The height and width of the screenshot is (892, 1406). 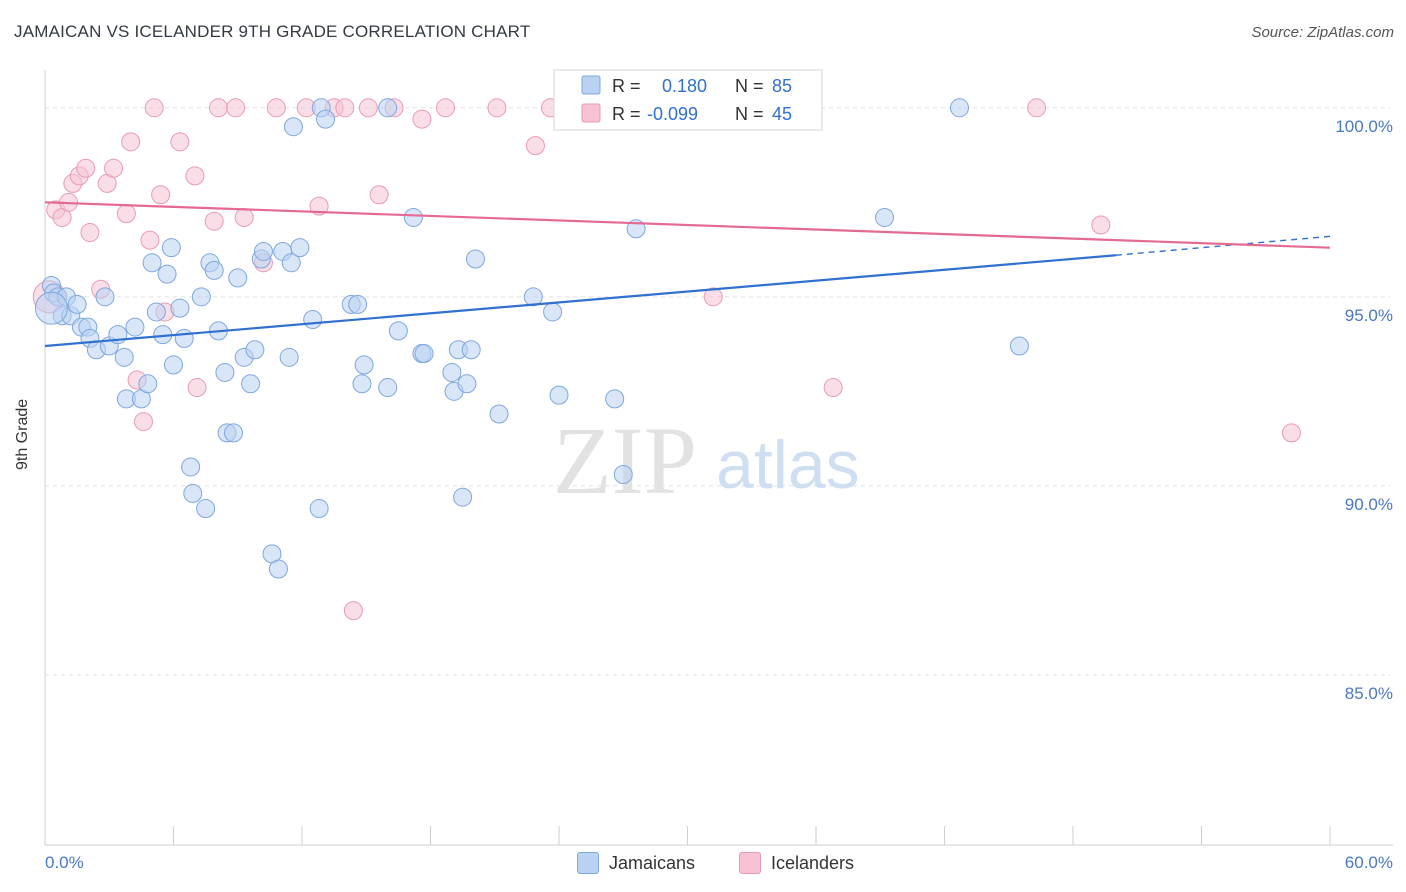 I want to click on jamaicans-trend-line, so click(x=580, y=301).